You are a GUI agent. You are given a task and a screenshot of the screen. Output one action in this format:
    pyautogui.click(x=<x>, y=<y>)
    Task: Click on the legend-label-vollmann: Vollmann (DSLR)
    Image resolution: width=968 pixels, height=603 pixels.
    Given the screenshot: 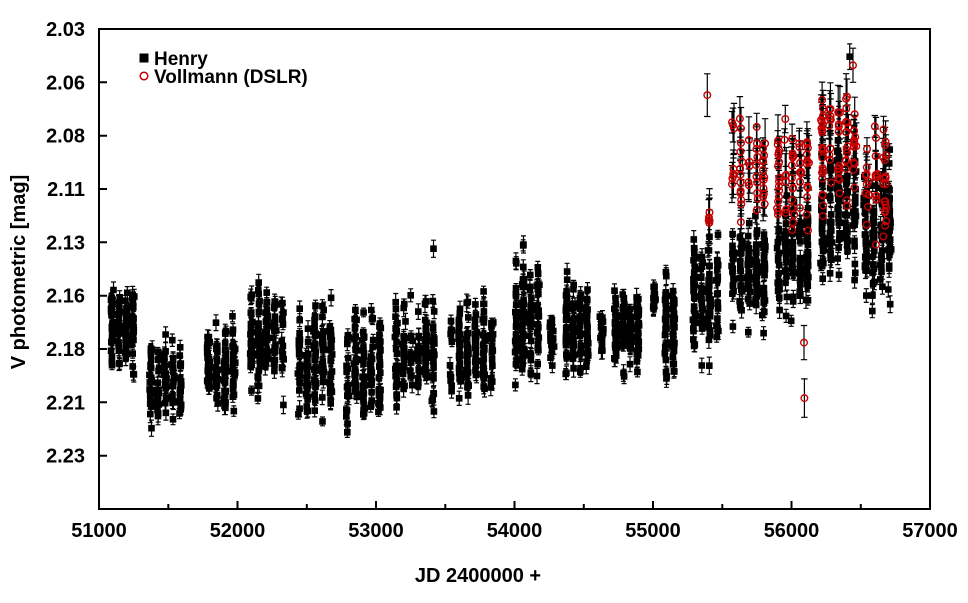 What is the action you would take?
    pyautogui.click(x=231, y=77)
    